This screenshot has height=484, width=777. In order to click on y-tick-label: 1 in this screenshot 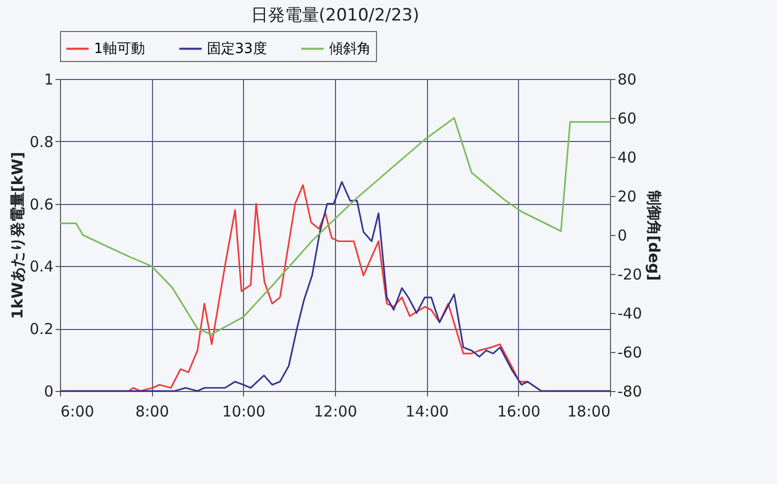, I will do `click(49, 79)`.